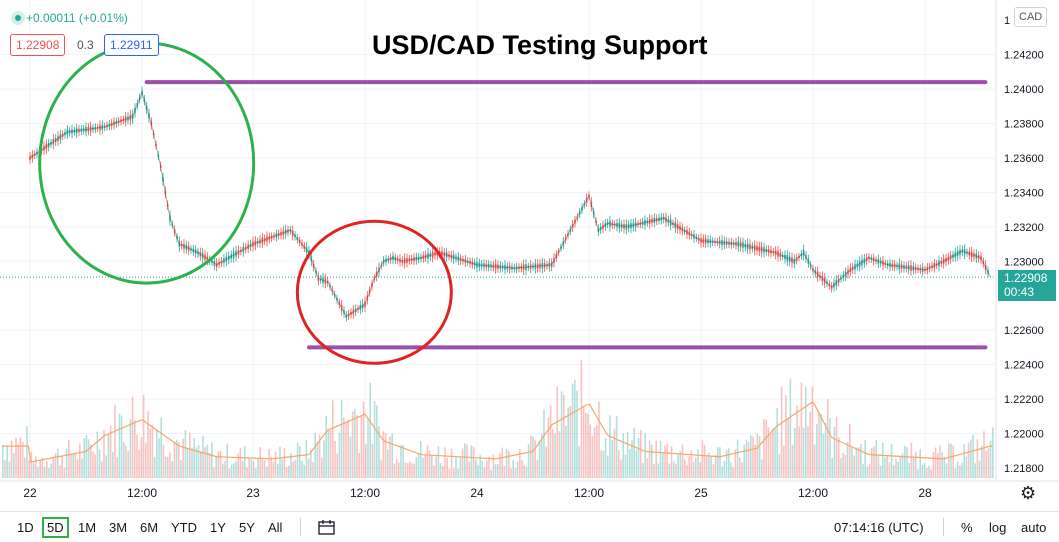 The image size is (1059, 542). What do you see at coordinates (37, 45) in the screenshot?
I see `sell-price-button: 1.22908` at bounding box center [37, 45].